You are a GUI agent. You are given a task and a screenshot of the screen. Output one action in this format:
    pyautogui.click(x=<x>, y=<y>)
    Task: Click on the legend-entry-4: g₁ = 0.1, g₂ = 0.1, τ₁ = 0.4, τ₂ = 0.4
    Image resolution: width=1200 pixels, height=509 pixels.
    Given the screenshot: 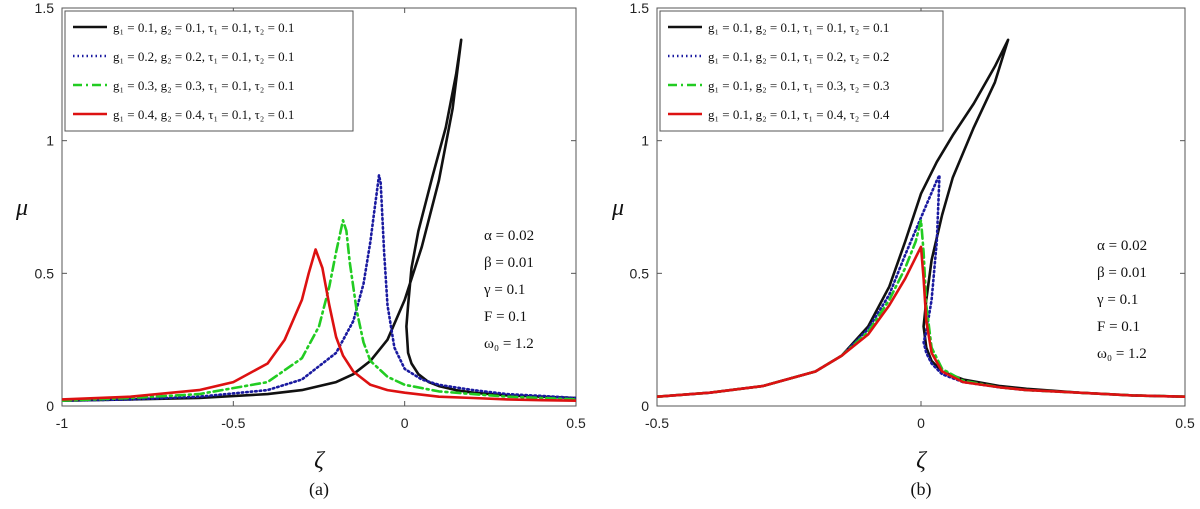 What is the action you would take?
    pyautogui.click(x=799, y=114)
    